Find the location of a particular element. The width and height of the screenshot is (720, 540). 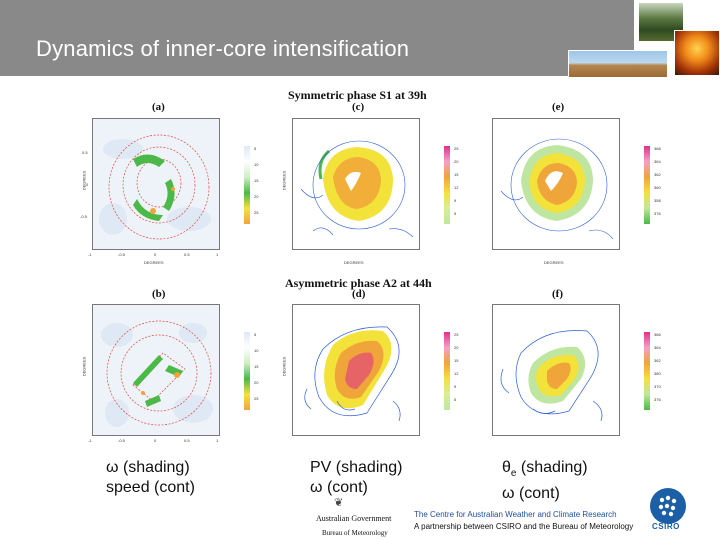

panel-d-colorbar is located at coordinates (447, 371).